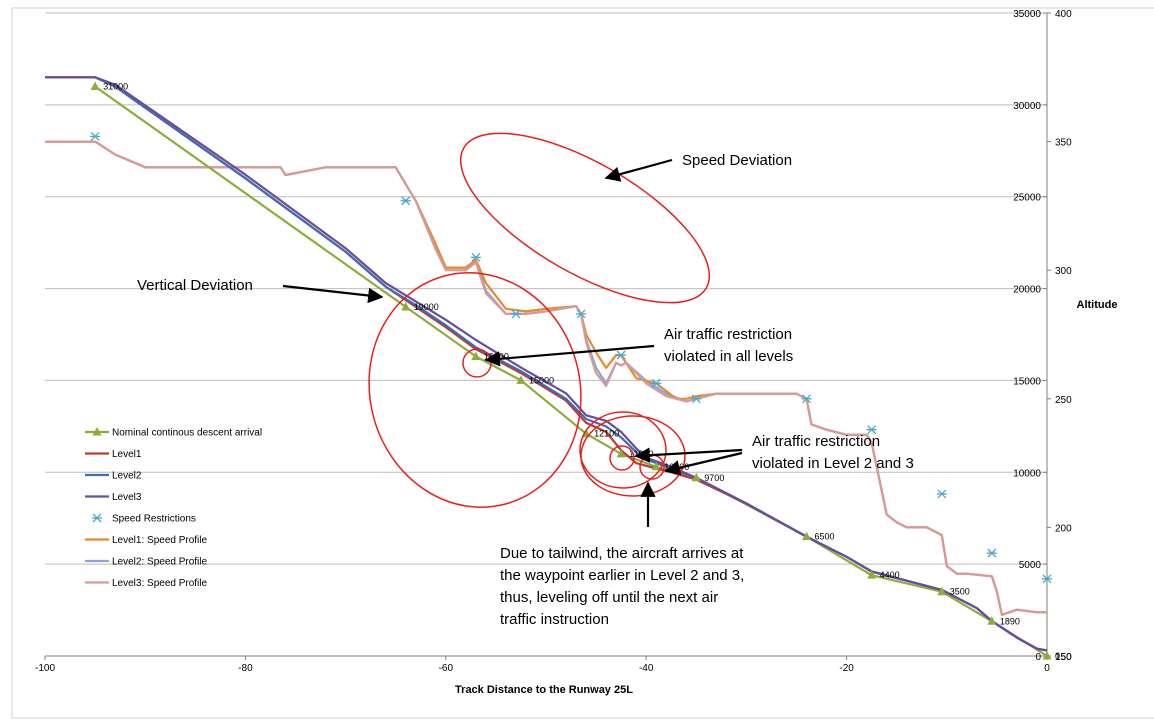  Describe the element at coordinates (609, 597) in the screenshot. I see `annotation-tailwind: thus, leveling off until the next air` at that location.